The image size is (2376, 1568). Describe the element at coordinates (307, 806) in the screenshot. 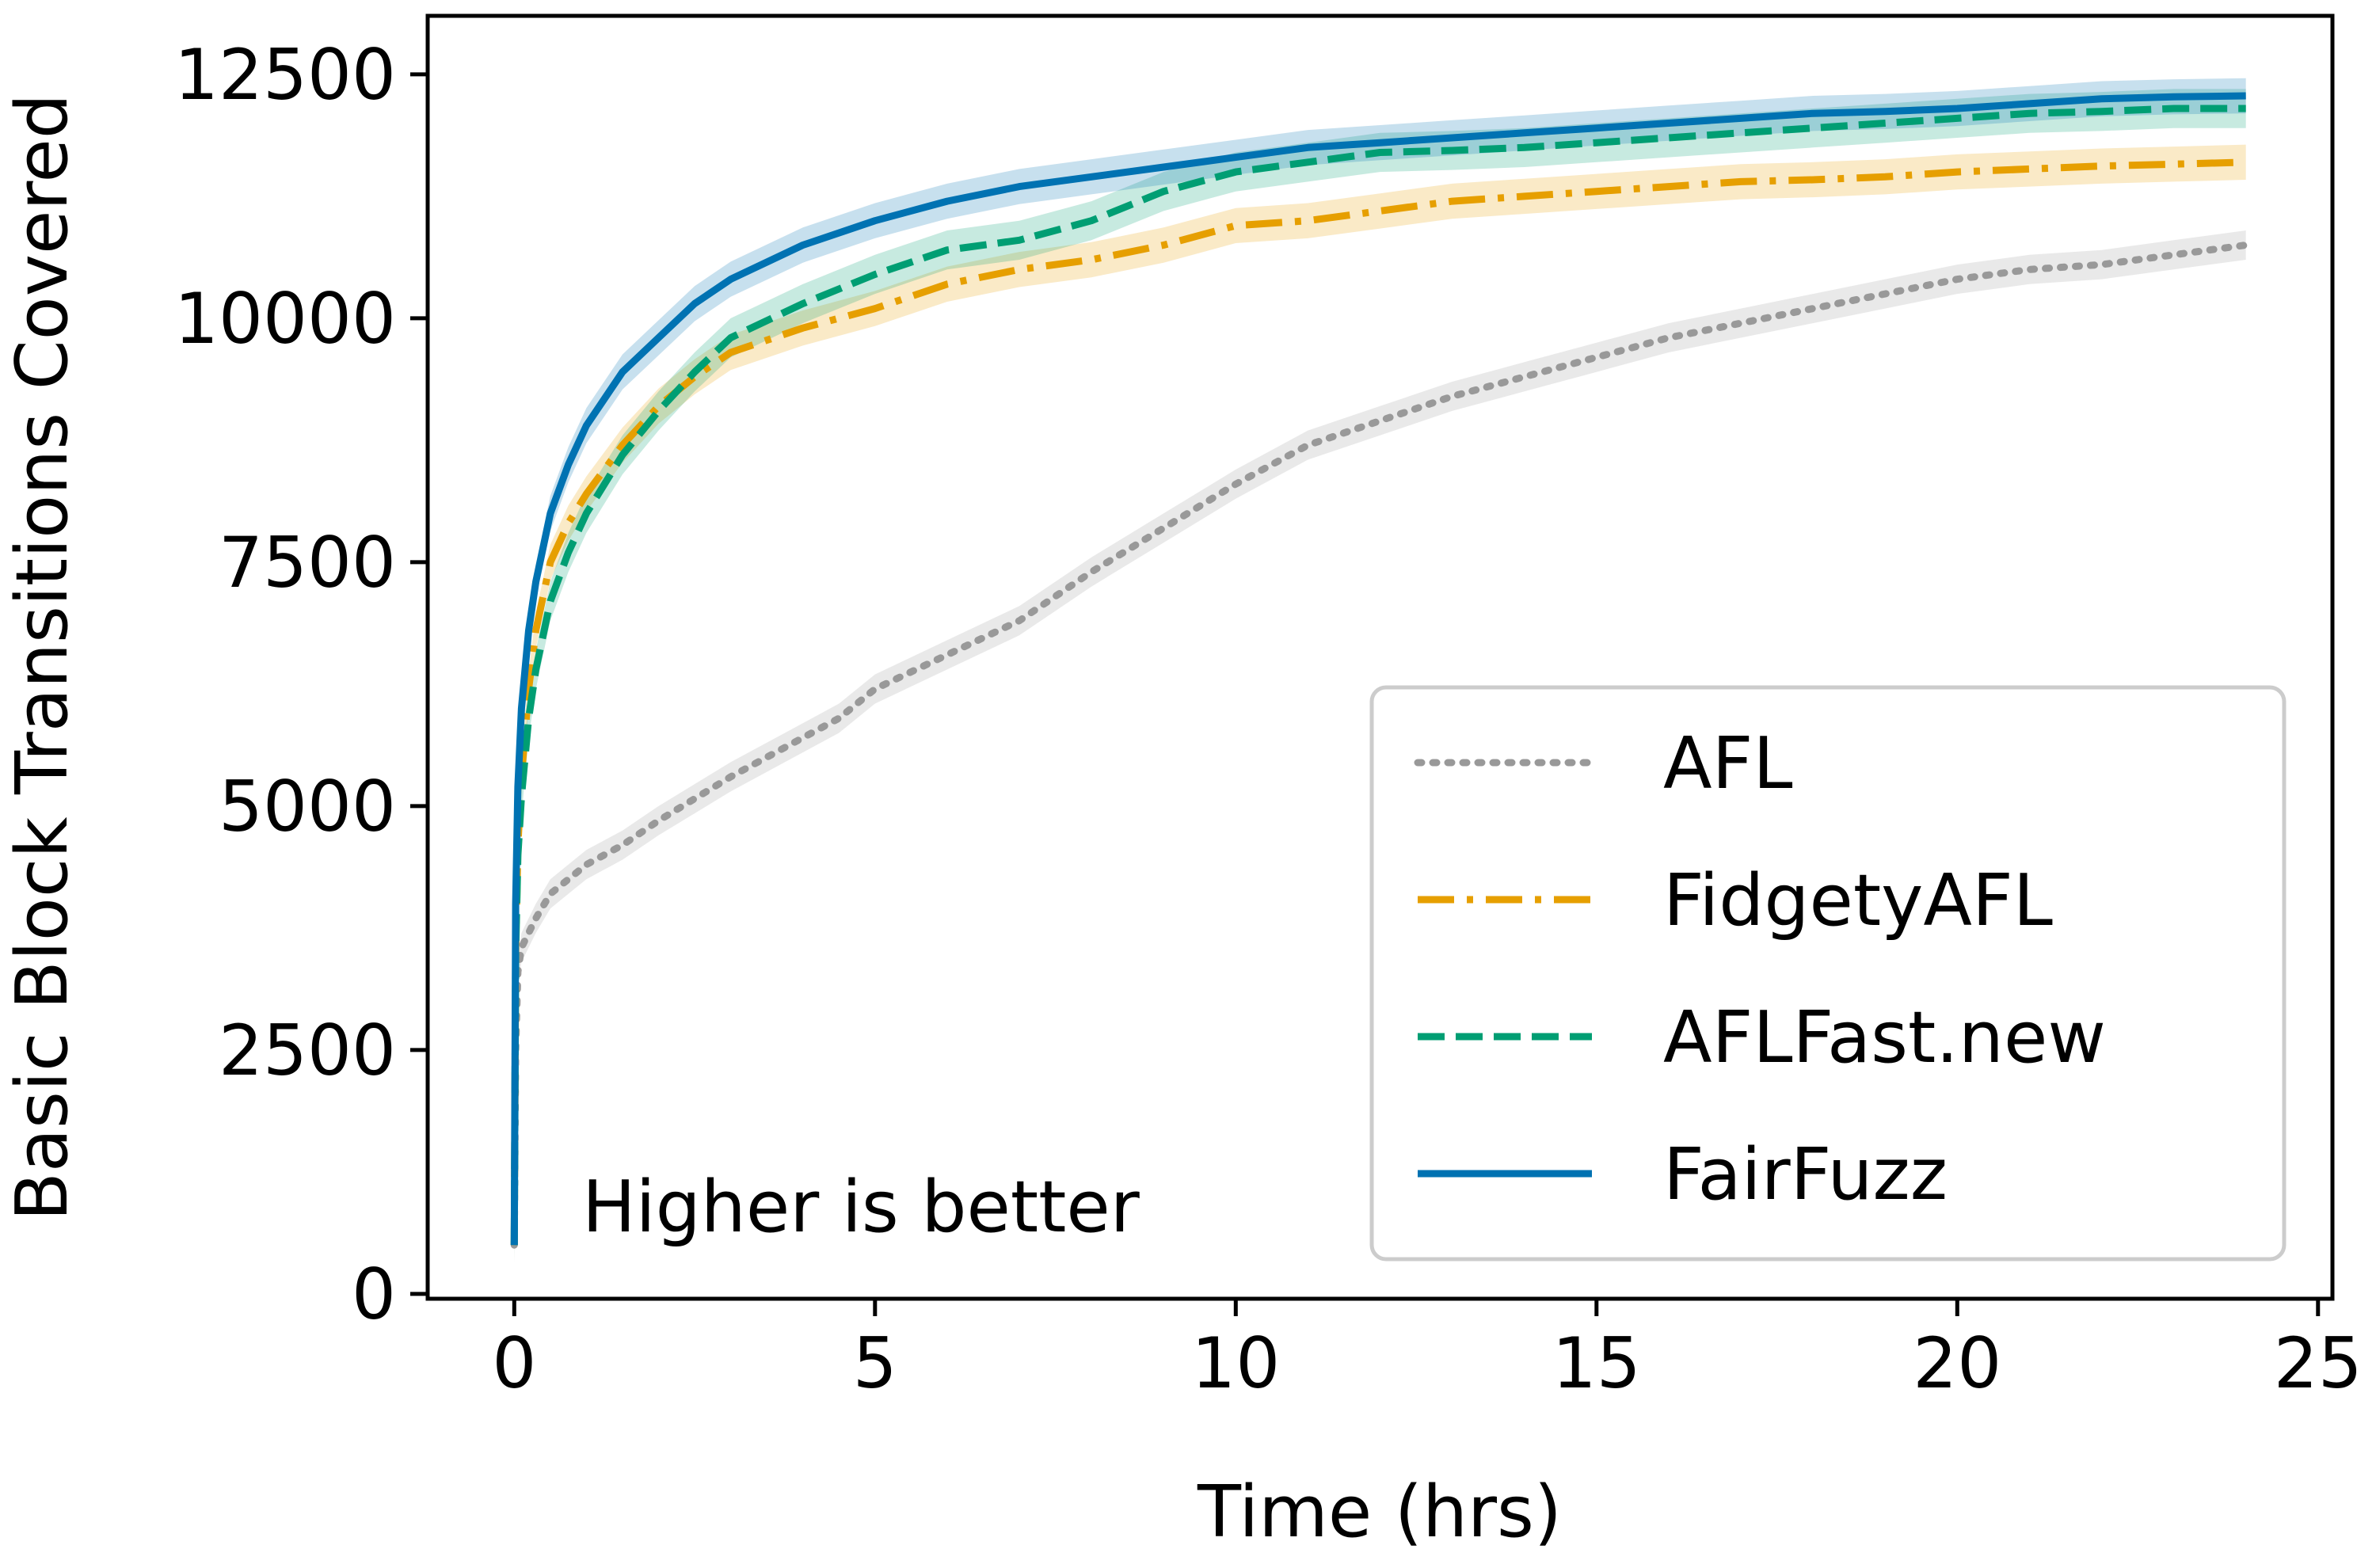

I see `y-tick-label: 5000` at that location.